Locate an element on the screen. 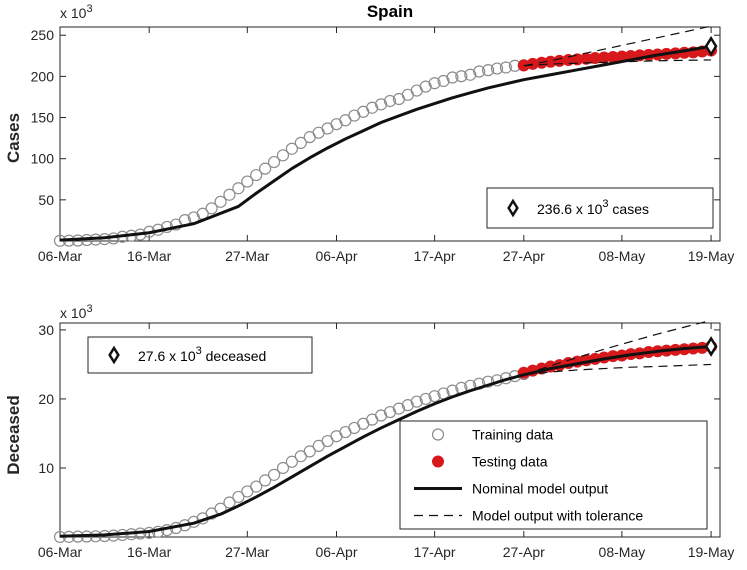 The height and width of the screenshot is (570, 747). cases-y-tick-label: 200 is located at coordinates (43, 76).